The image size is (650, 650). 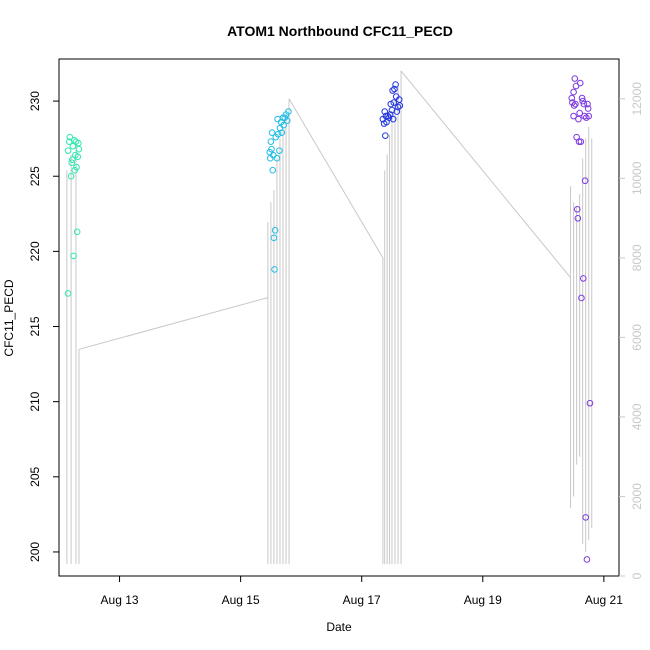 What do you see at coordinates (120, 600) in the screenshot?
I see `x-tick-label: Aug 13` at bounding box center [120, 600].